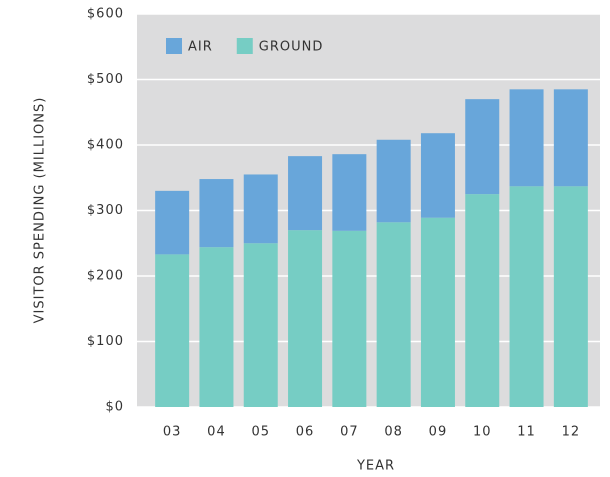 This screenshot has height=477, width=610. What do you see at coordinates (349, 432) in the screenshot?
I see `x-tick-label: 07` at bounding box center [349, 432].